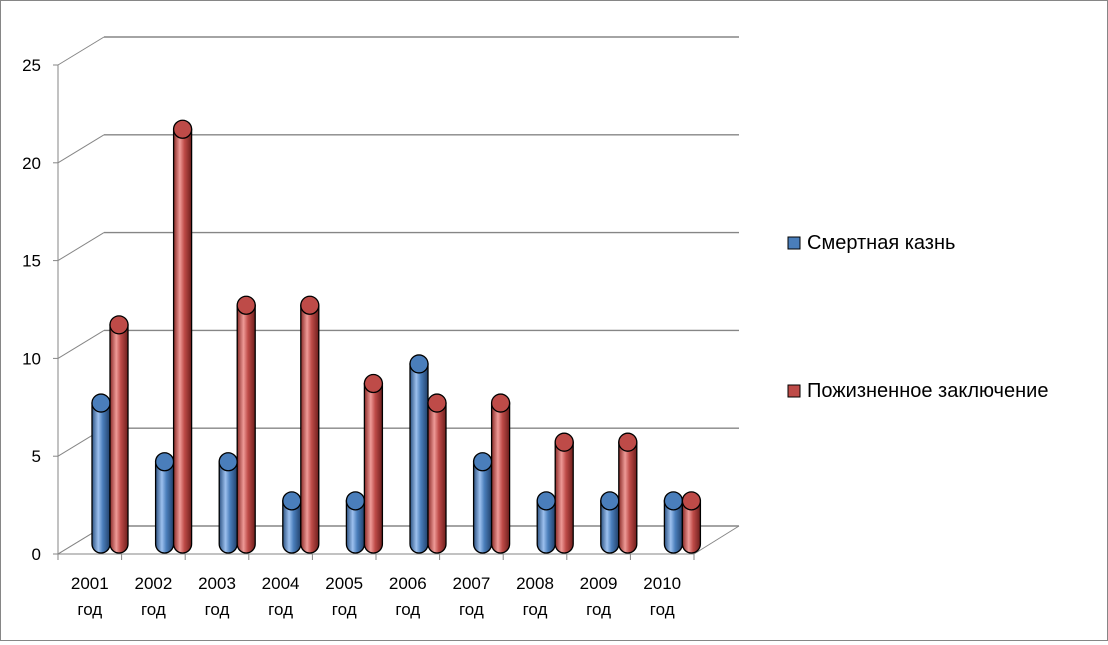 The height and width of the screenshot is (645, 1108). What do you see at coordinates (153, 583) in the screenshot?
I see `x-tick-label: 2002` at bounding box center [153, 583].